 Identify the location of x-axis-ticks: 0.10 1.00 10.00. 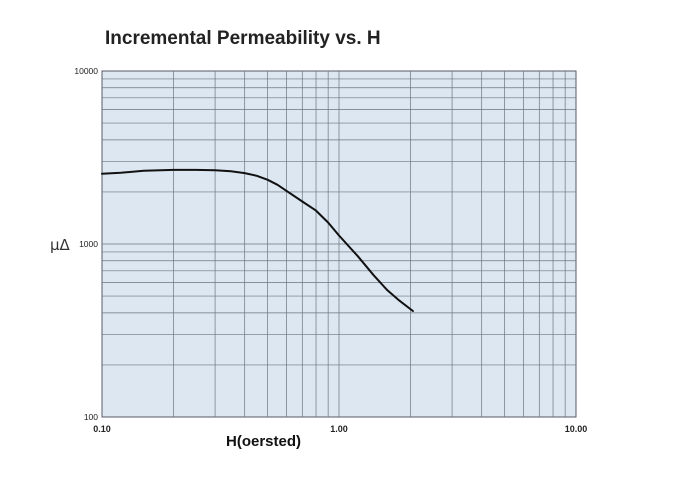
(340, 429).